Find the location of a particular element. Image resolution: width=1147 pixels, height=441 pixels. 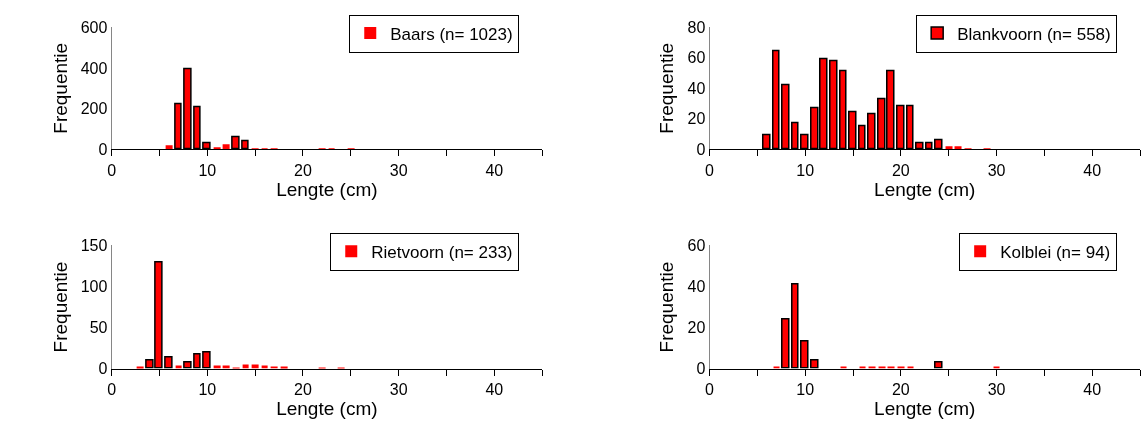

y-tick-label: 400 is located at coordinates (94, 68).